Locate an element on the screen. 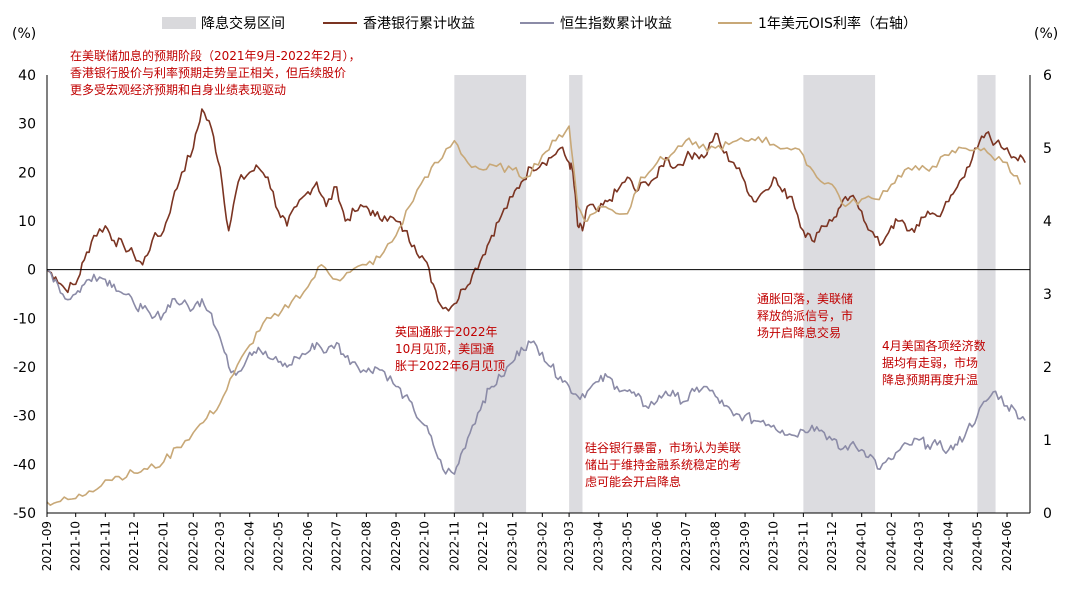  right-tick-label: 4 is located at coordinates (1047, 222).